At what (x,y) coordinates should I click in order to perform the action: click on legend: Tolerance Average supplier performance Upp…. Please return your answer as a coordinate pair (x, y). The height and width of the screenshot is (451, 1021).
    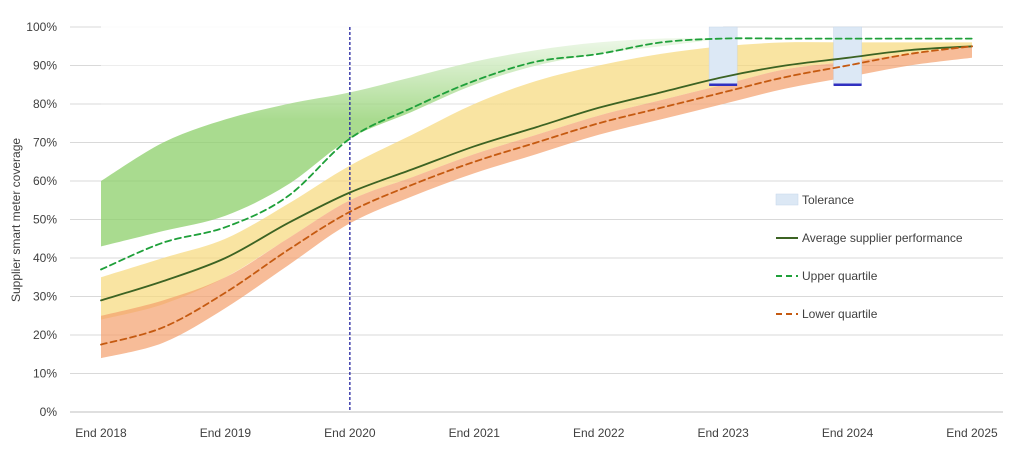
    Looking at the image, I should click on (869, 257).